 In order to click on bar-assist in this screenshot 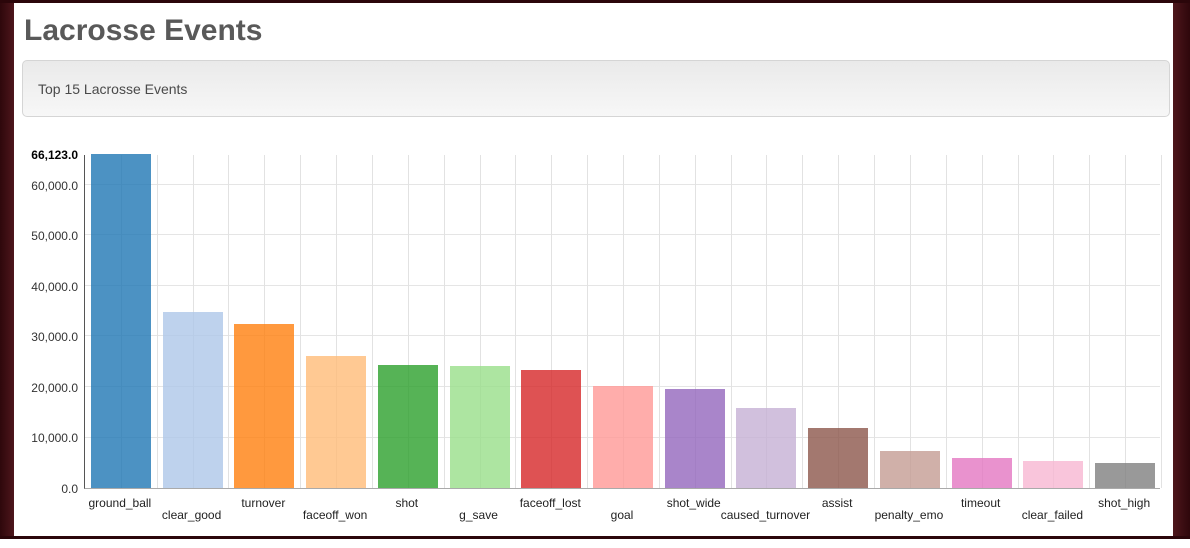, I will do `click(838, 457)`.